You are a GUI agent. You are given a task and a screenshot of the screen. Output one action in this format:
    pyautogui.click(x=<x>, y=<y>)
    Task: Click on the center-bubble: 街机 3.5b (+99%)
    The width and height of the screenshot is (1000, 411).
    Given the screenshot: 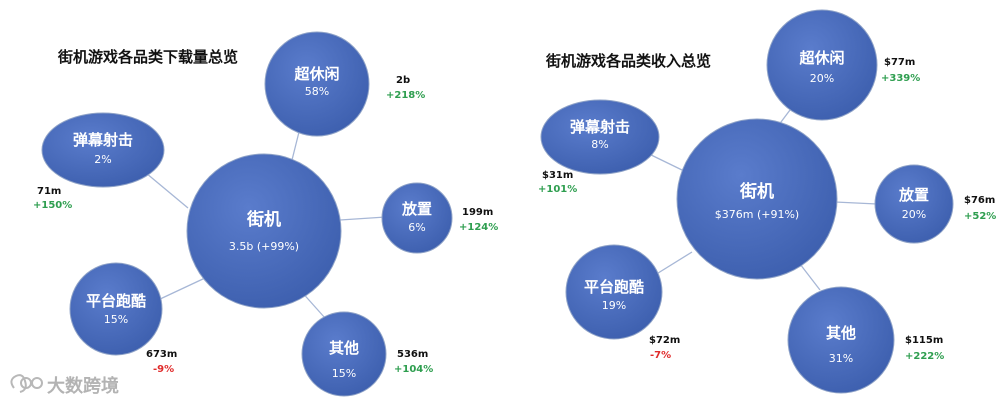 What is the action you would take?
    pyautogui.click(x=264, y=231)
    